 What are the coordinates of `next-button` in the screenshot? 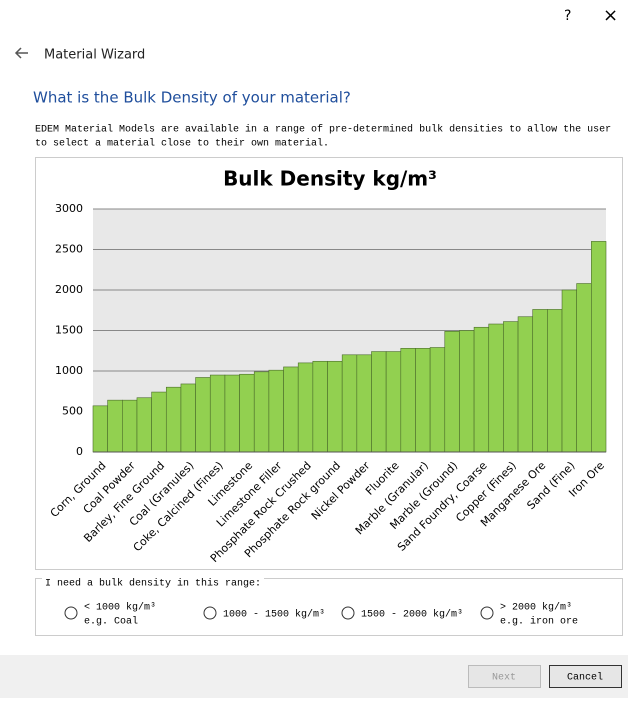 It's located at (504, 676).